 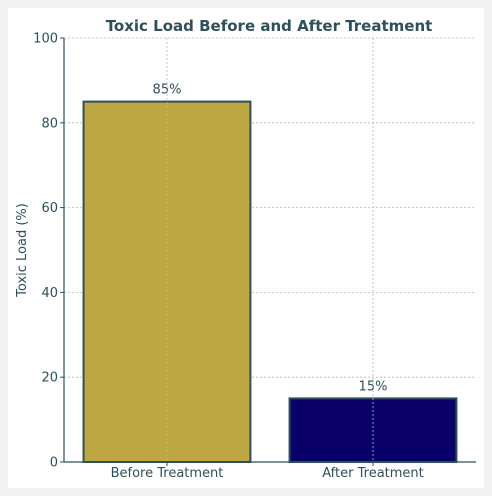 I want to click on chart-title: Toxic Load Before and After Treatment, so click(x=269, y=26).